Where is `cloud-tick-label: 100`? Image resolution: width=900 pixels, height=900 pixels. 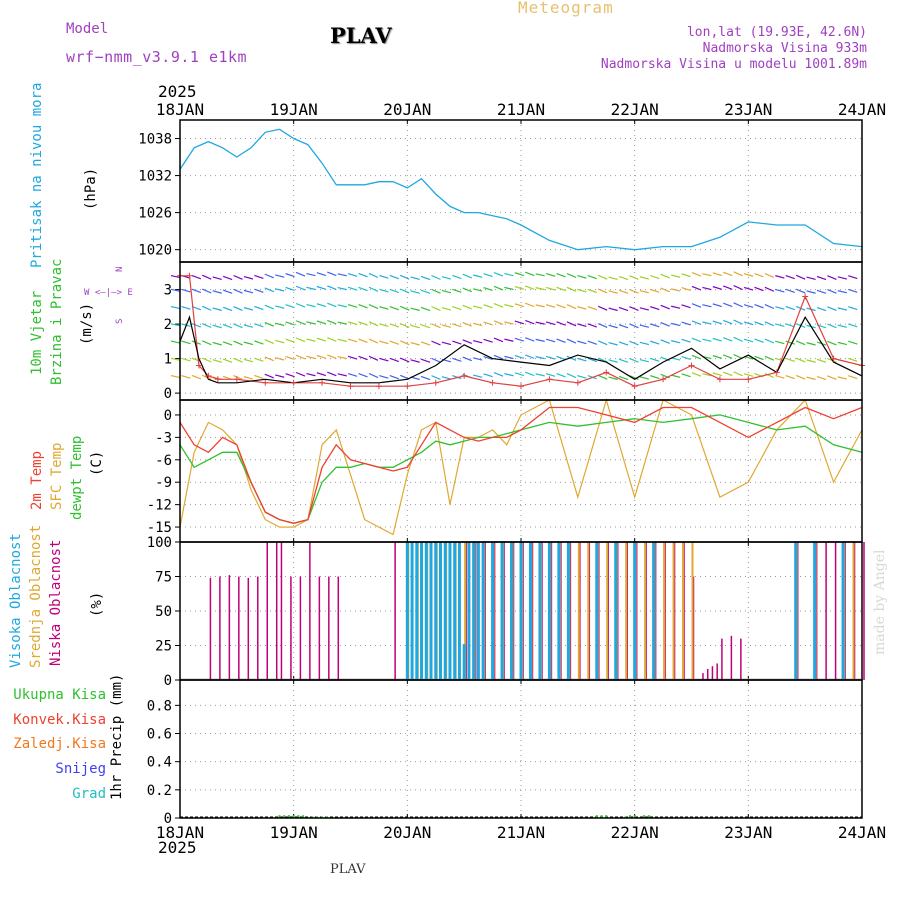
cloud-tick-label: 100 is located at coordinates (159, 543).